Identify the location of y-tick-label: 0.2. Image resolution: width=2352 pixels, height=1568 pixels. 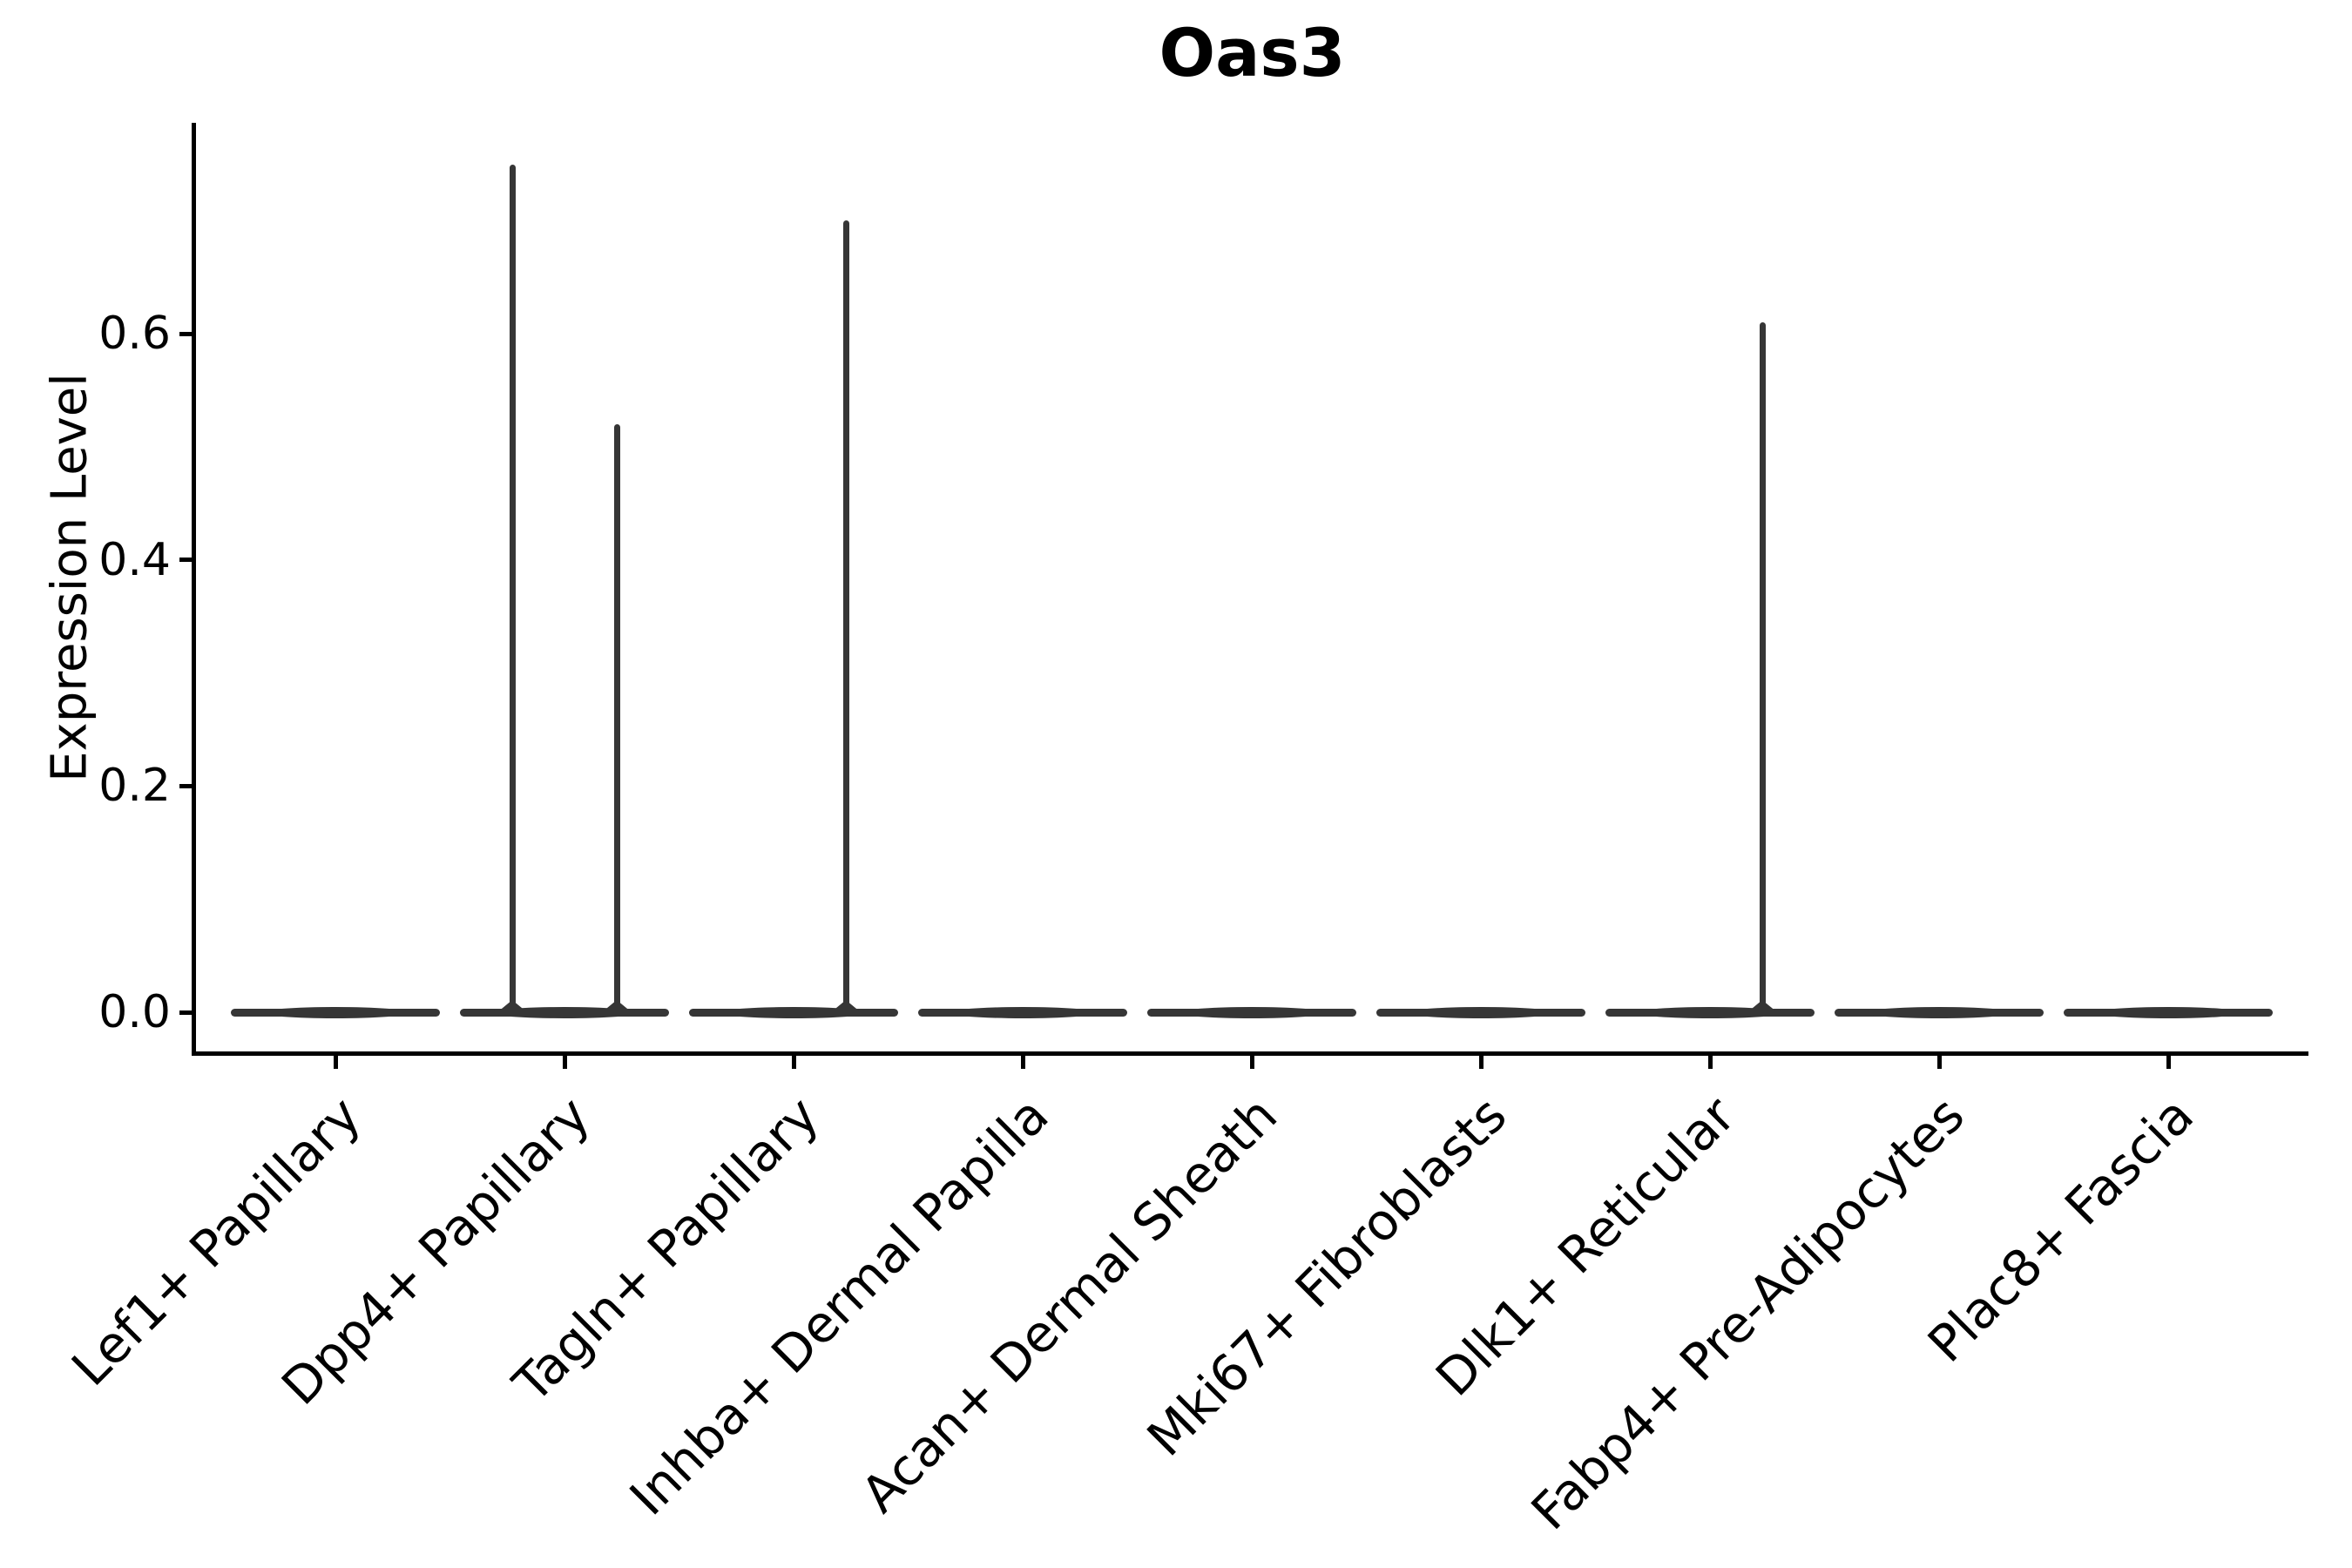
(134, 786).